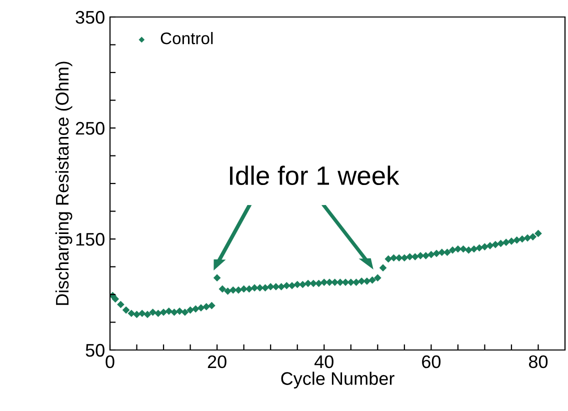 This screenshot has height=411, width=568. Describe the element at coordinates (337, 380) in the screenshot. I see `x-axis-title: Cycle Number` at that location.